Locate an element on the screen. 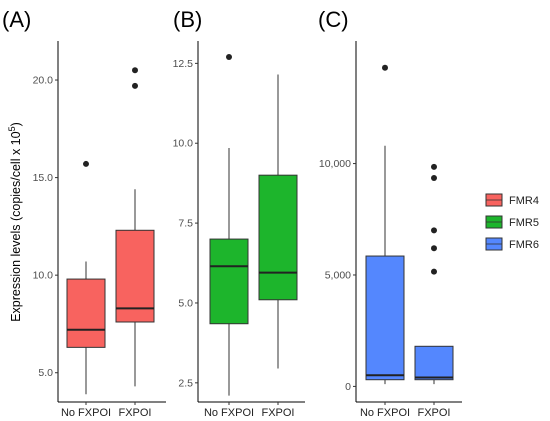  legend-item-fmr5: FMR5 is located at coordinates (512, 222).